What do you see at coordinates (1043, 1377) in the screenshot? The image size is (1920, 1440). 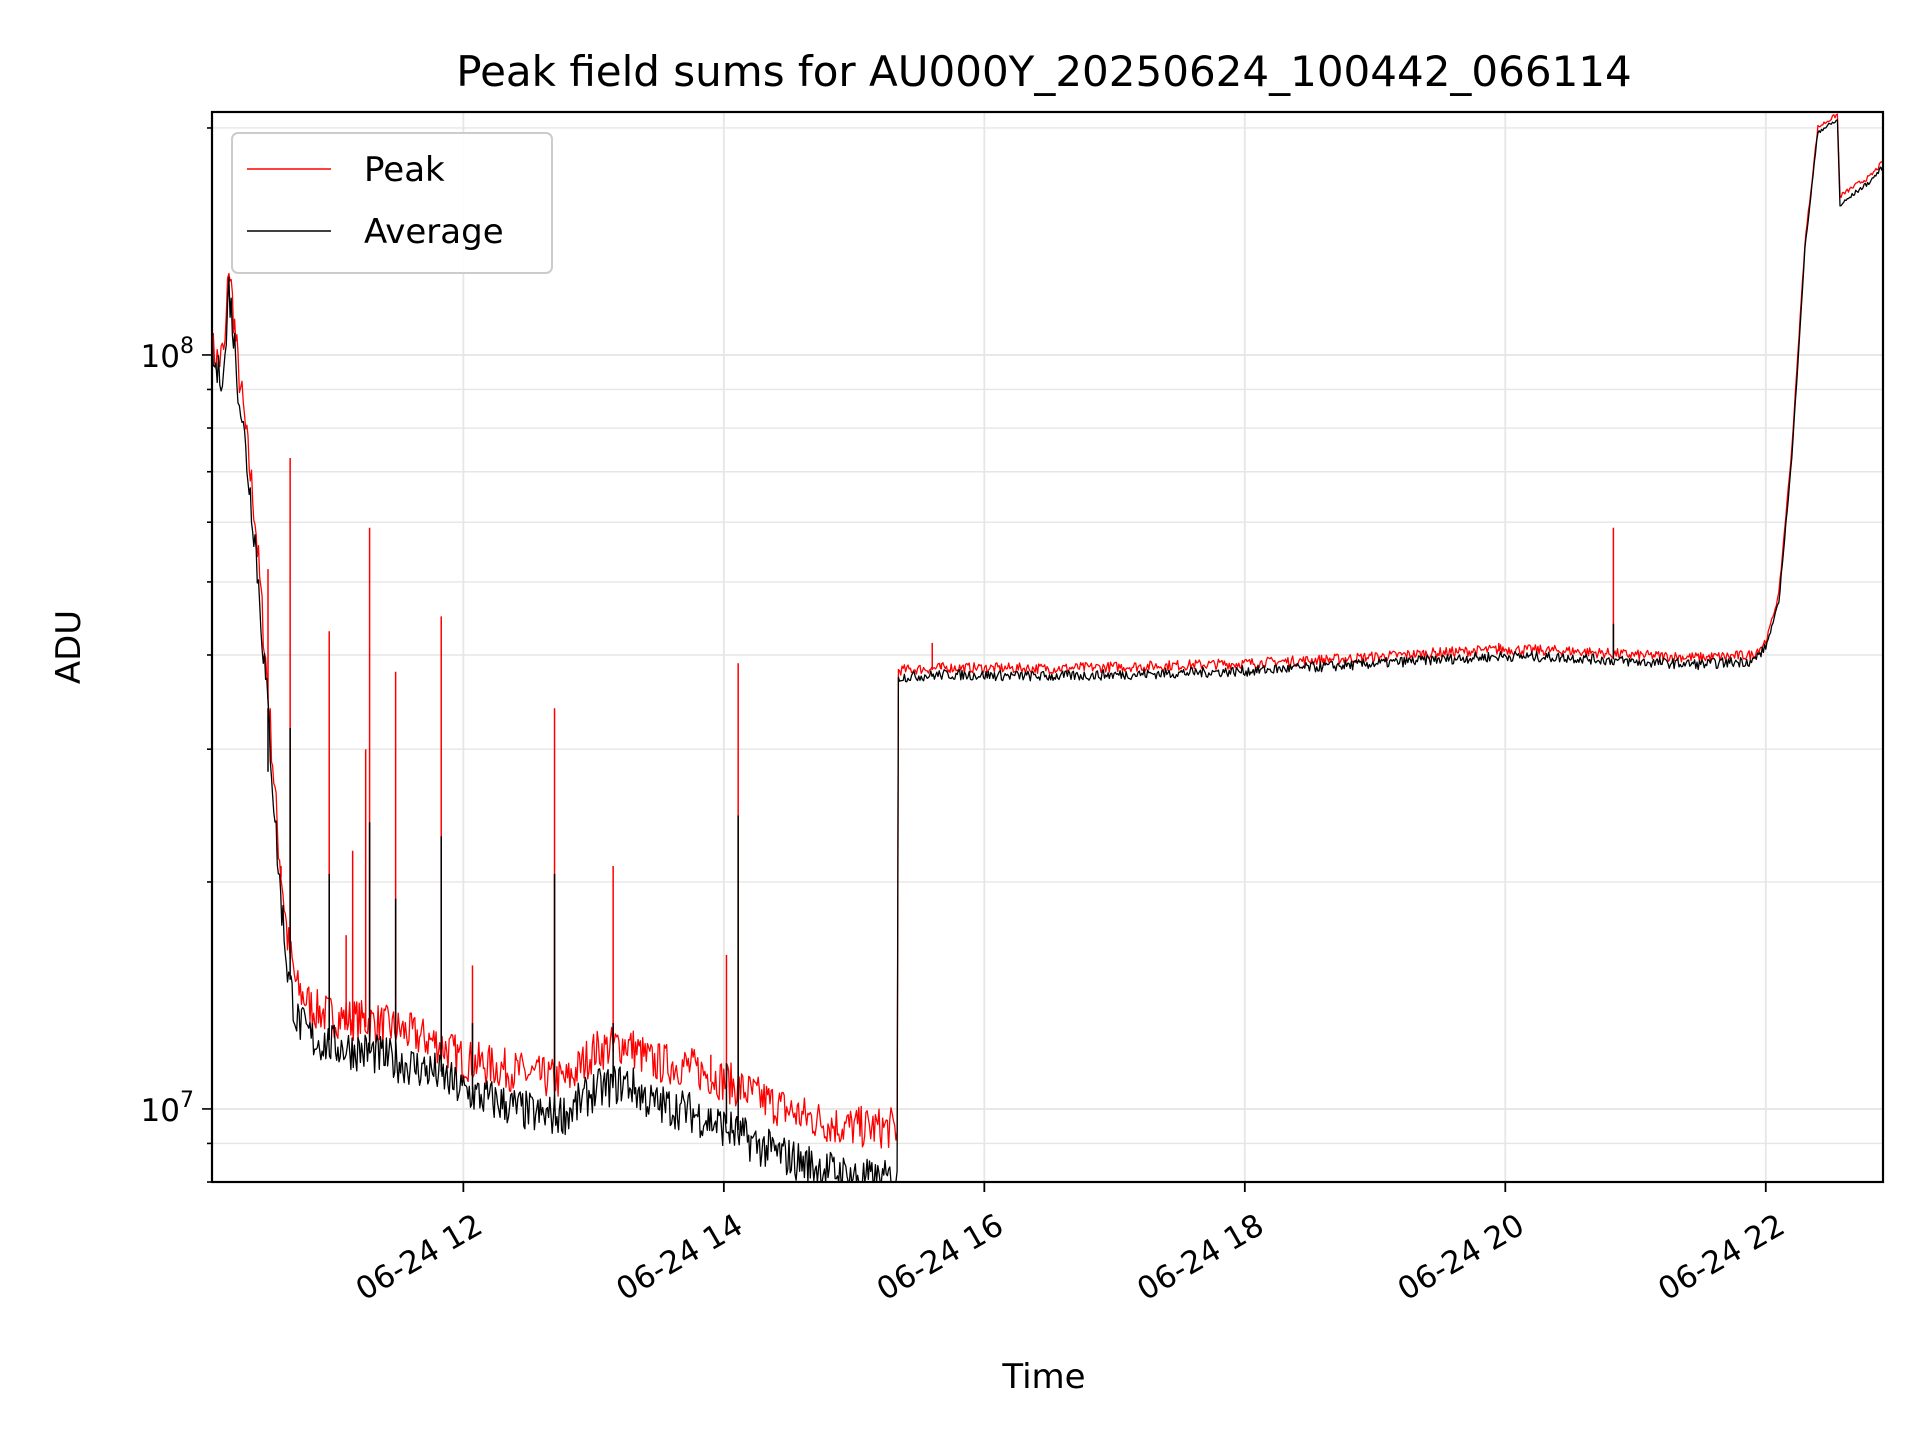 I see `x-axis-label: Time` at bounding box center [1043, 1377].